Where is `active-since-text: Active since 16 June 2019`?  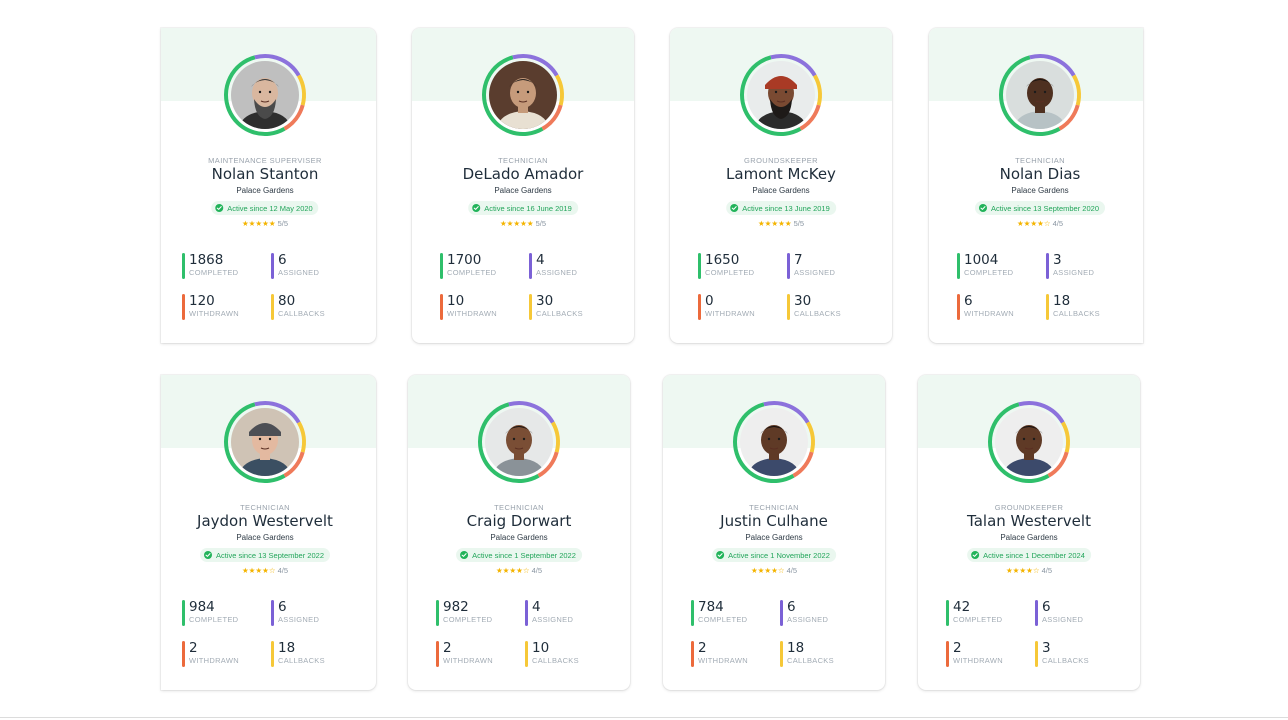
active-since-text: Active since 16 June 2019 is located at coordinates (528, 208).